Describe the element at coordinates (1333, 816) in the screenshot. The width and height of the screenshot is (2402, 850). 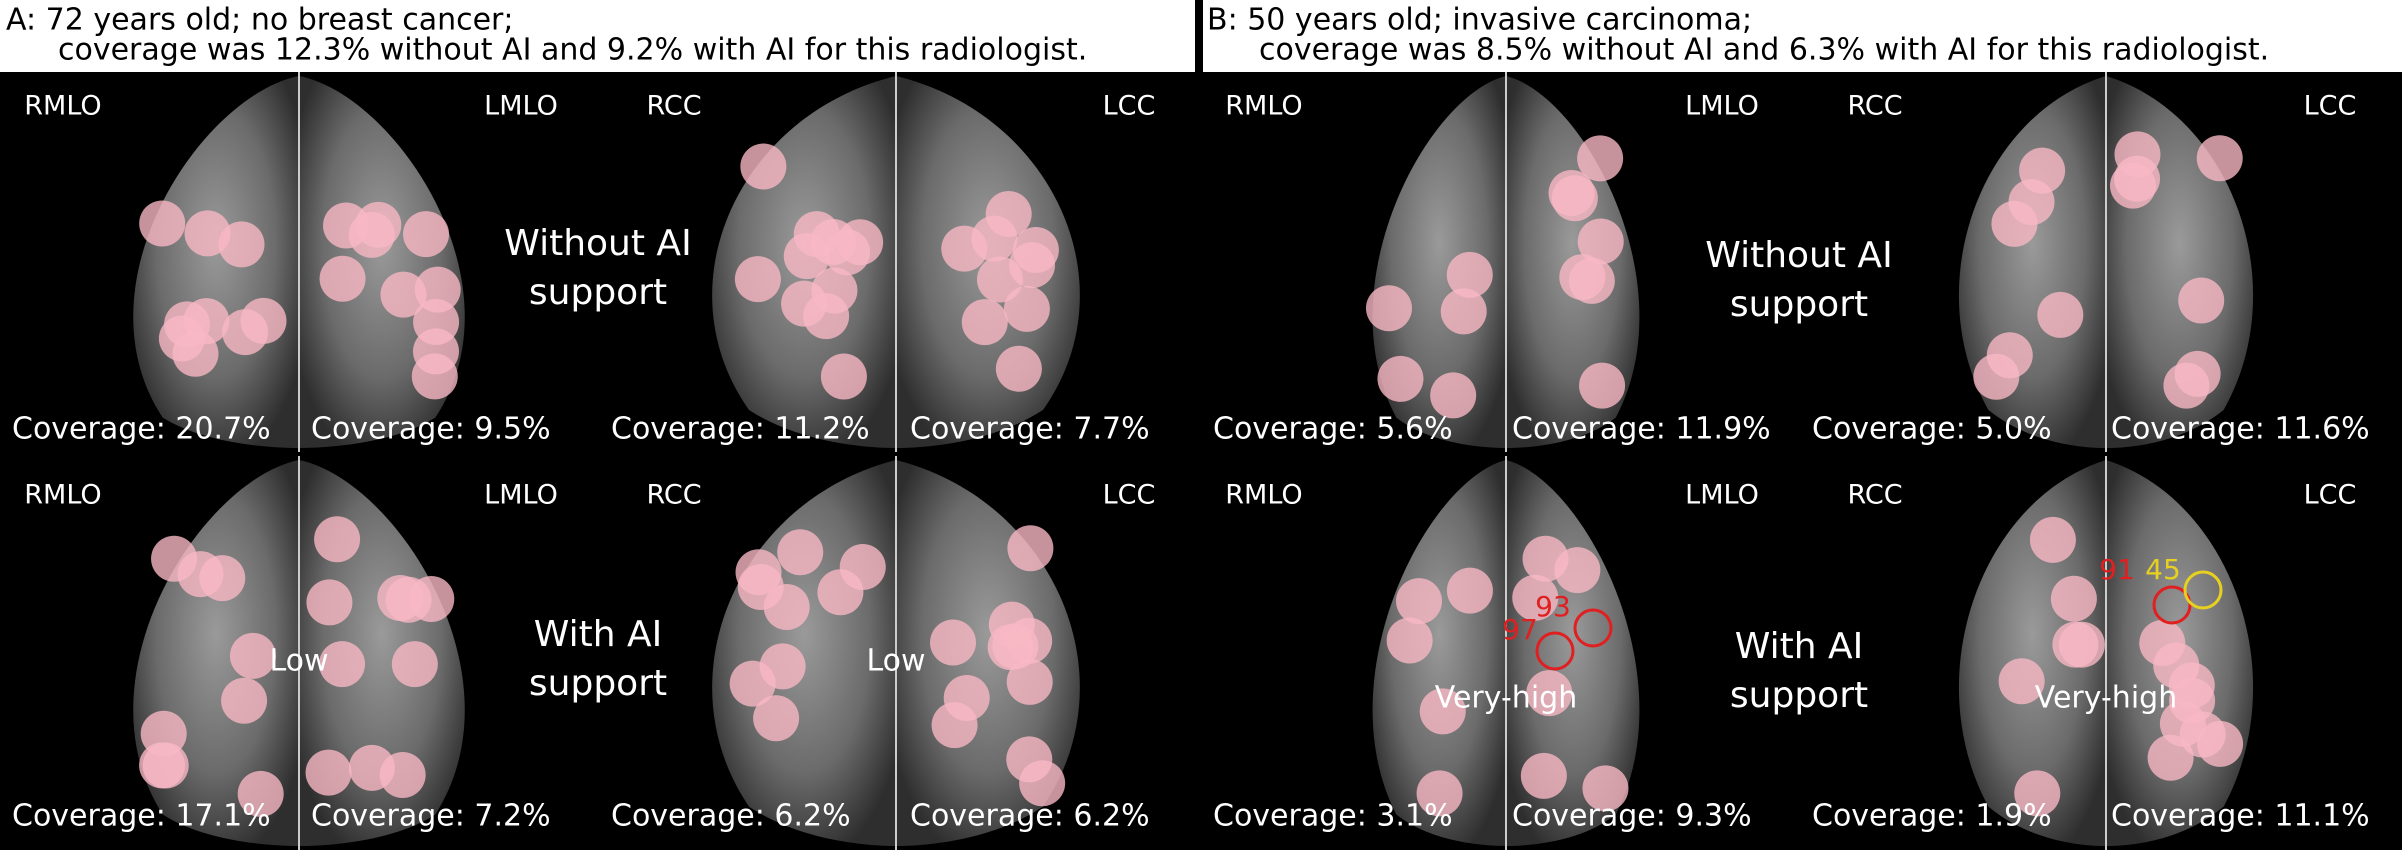
I see `coverage-label: Coverage: 3.1%` at that location.